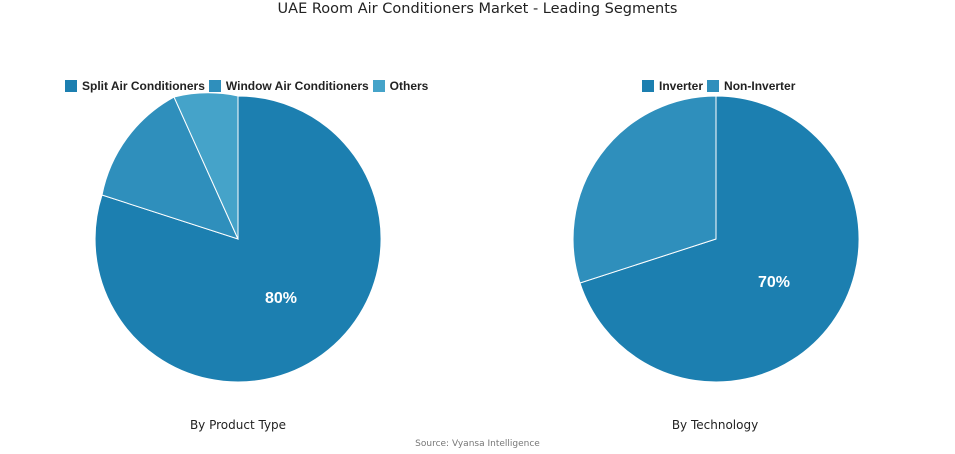 The width and height of the screenshot is (955, 454). I want to click on legend-item-inverter: Inverter, so click(672, 86).